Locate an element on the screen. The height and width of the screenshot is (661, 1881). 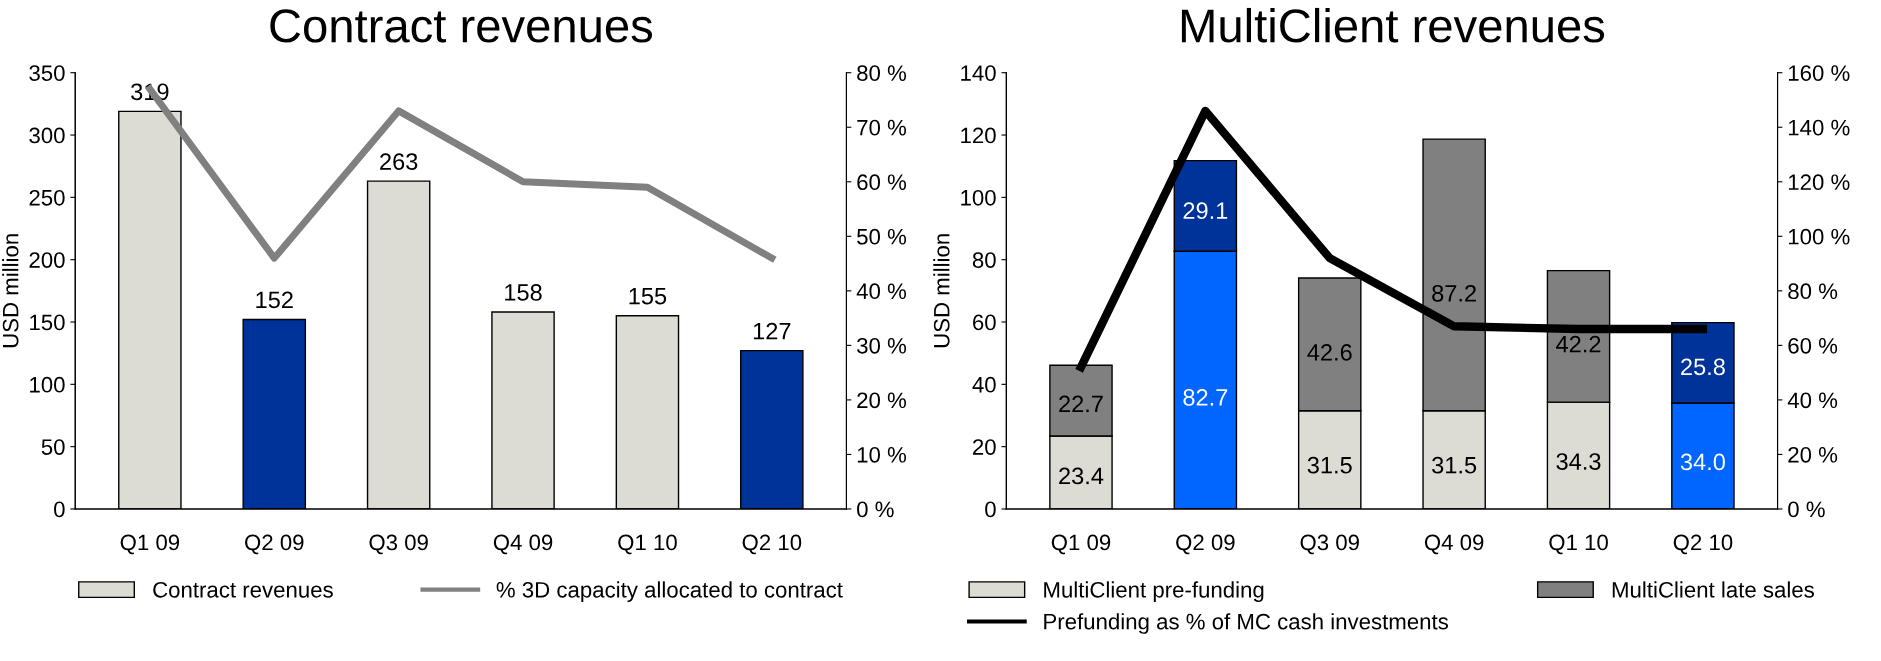
y2-tick-label: 70 % is located at coordinates (882, 127).